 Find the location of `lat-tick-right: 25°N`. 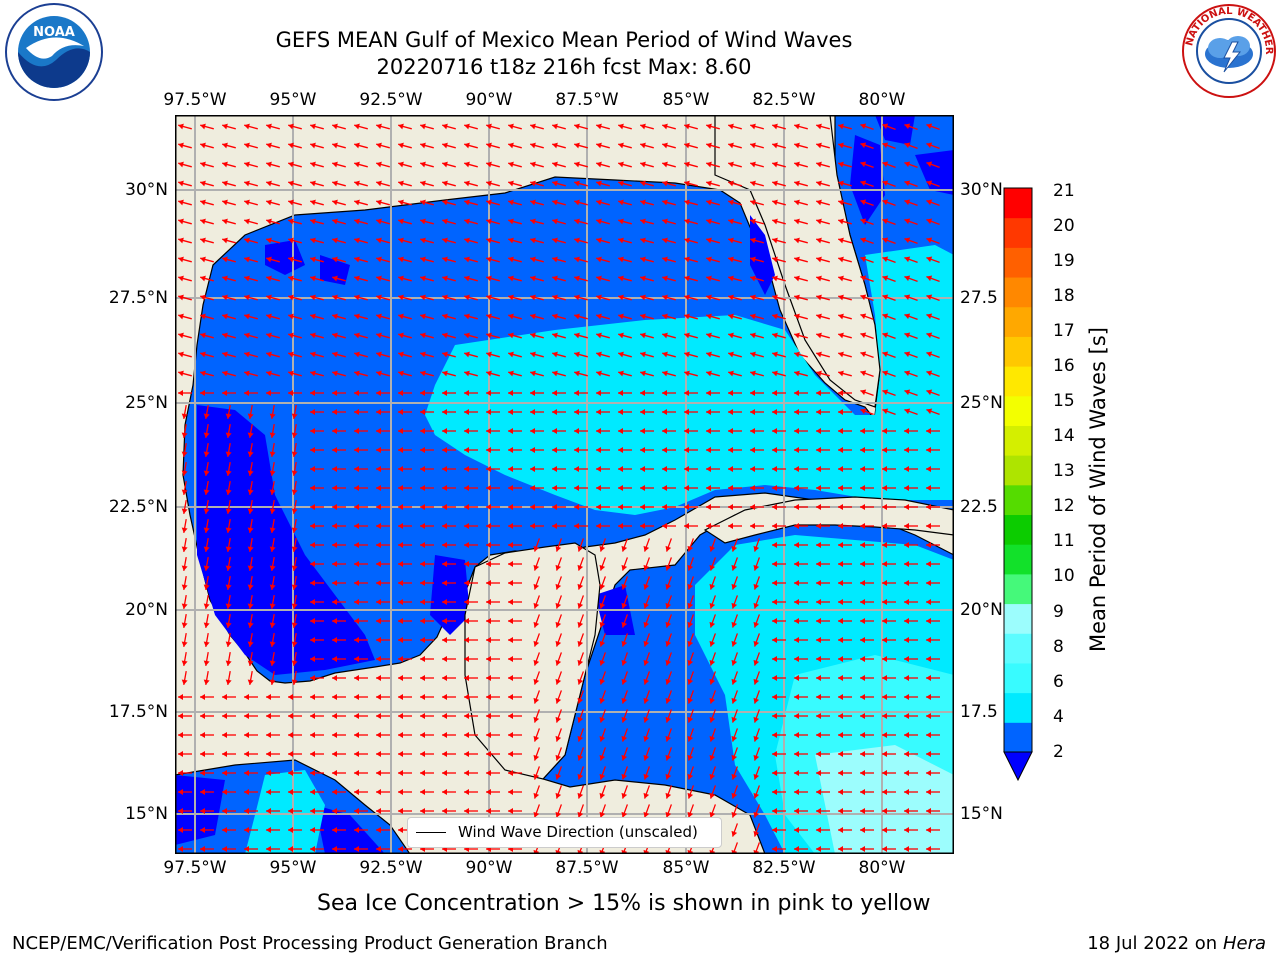

lat-tick-right: 25°N is located at coordinates (981, 403).